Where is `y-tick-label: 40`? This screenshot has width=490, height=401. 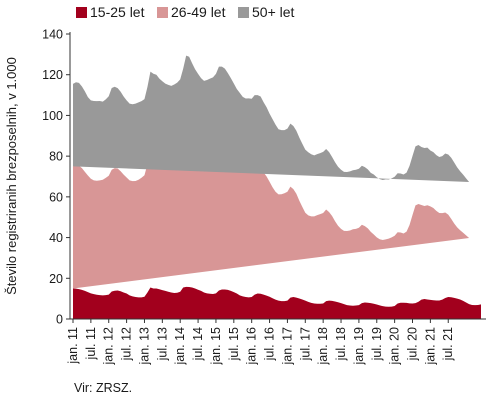 y-tick-label: 40 is located at coordinates (56, 238).